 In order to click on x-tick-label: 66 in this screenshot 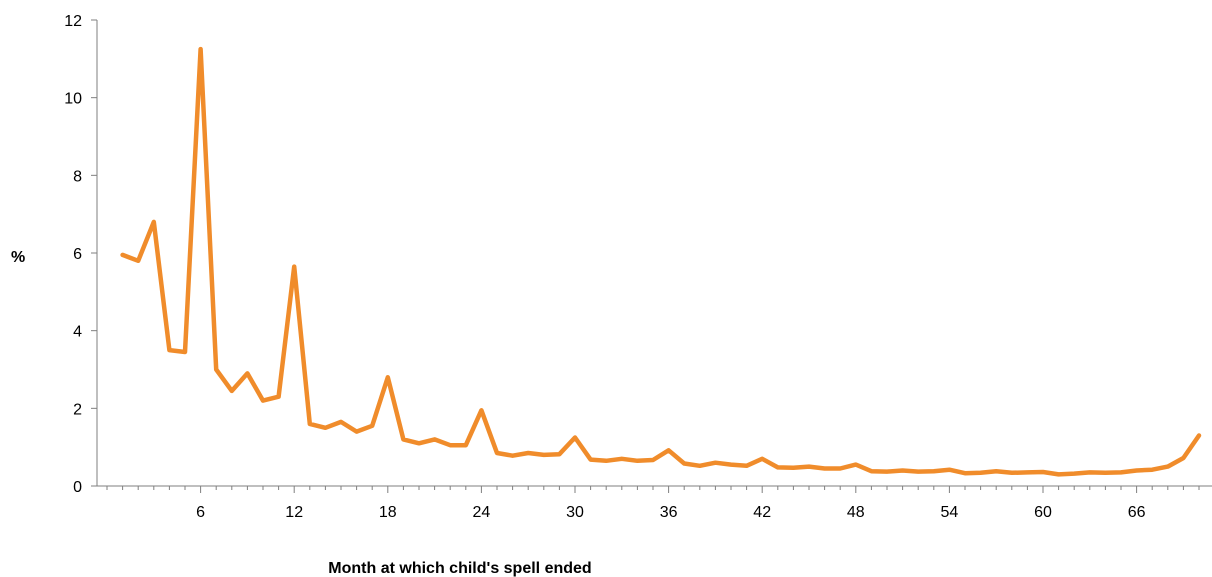, I will do `click(1137, 512)`.